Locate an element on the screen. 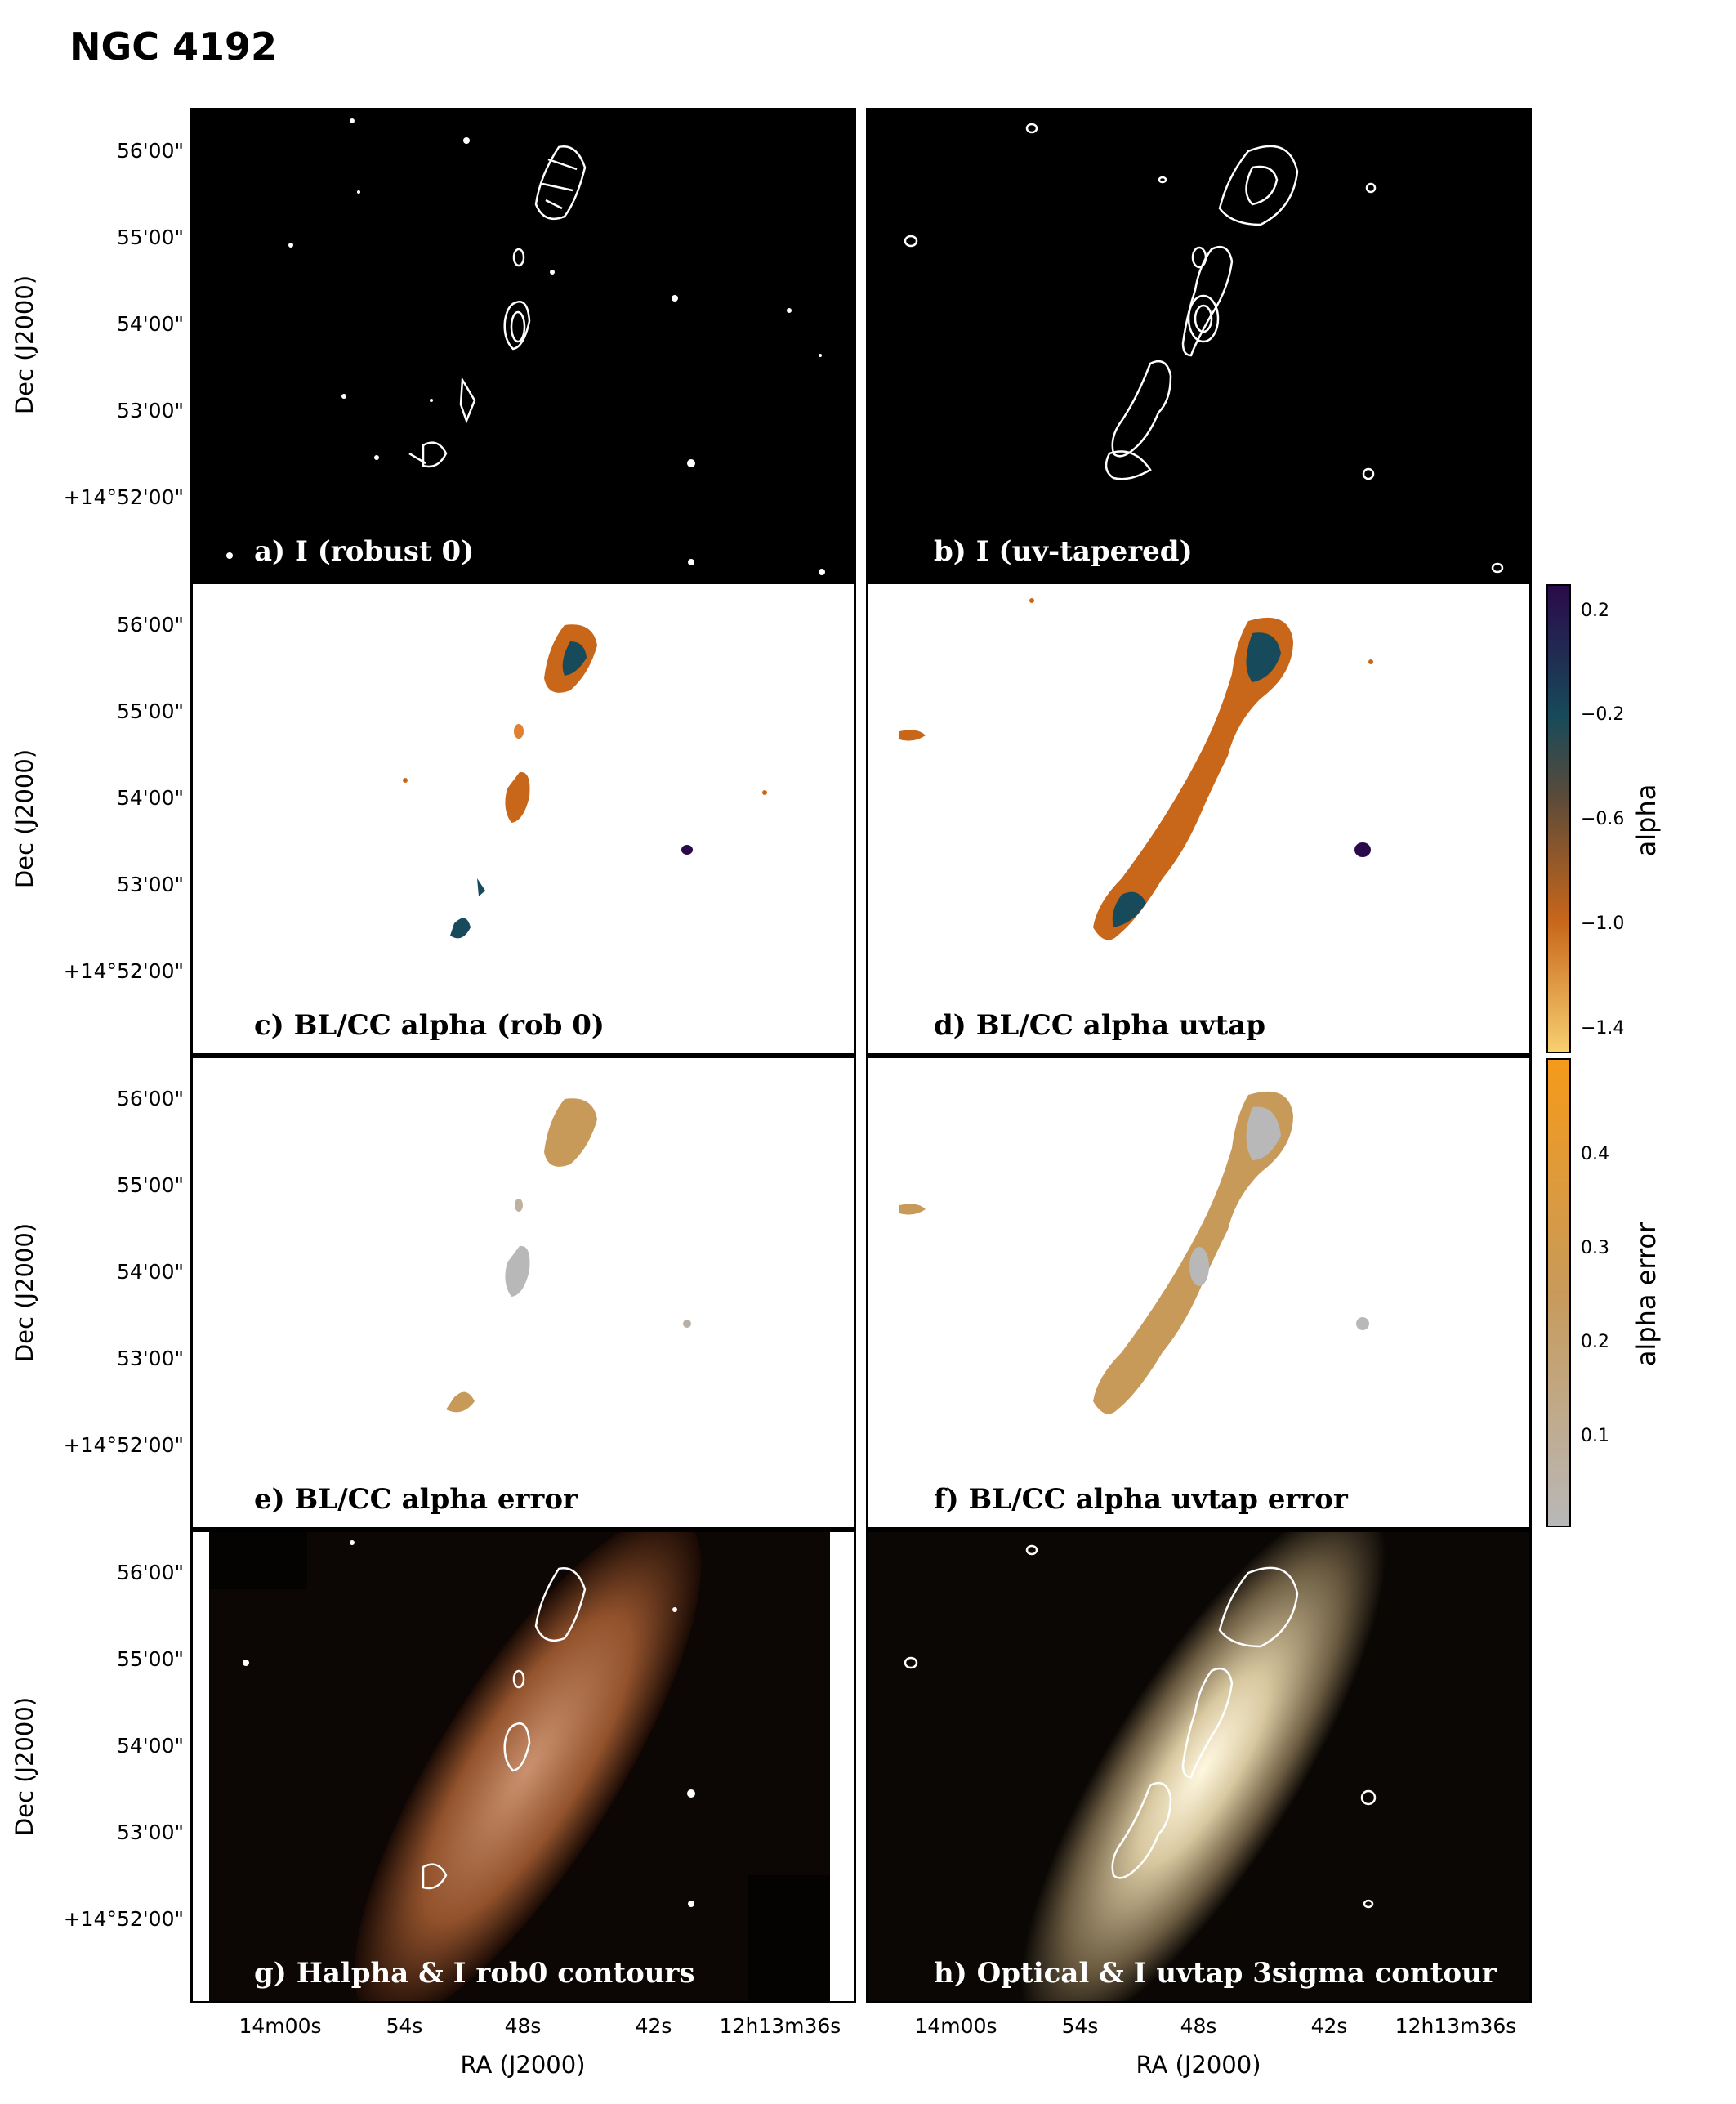 This screenshot has height=2104, width=1736. colorbar-alpha-tick-0: 0.2 is located at coordinates (1595, 611).